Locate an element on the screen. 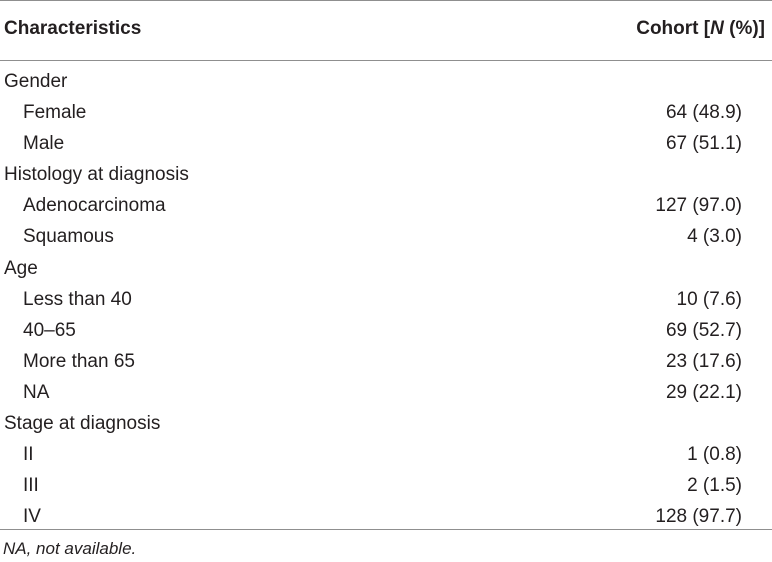  row-label: Female is located at coordinates (55, 113).